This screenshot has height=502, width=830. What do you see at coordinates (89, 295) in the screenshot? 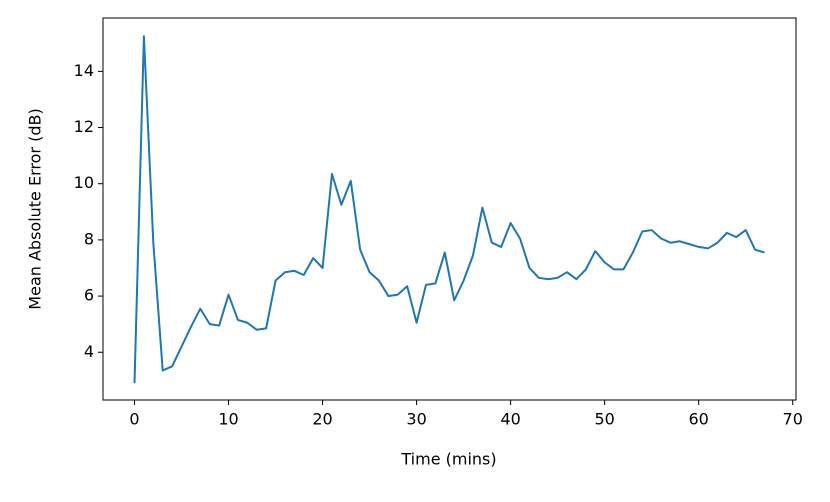
I see `y-tick-label: 6` at bounding box center [89, 295].